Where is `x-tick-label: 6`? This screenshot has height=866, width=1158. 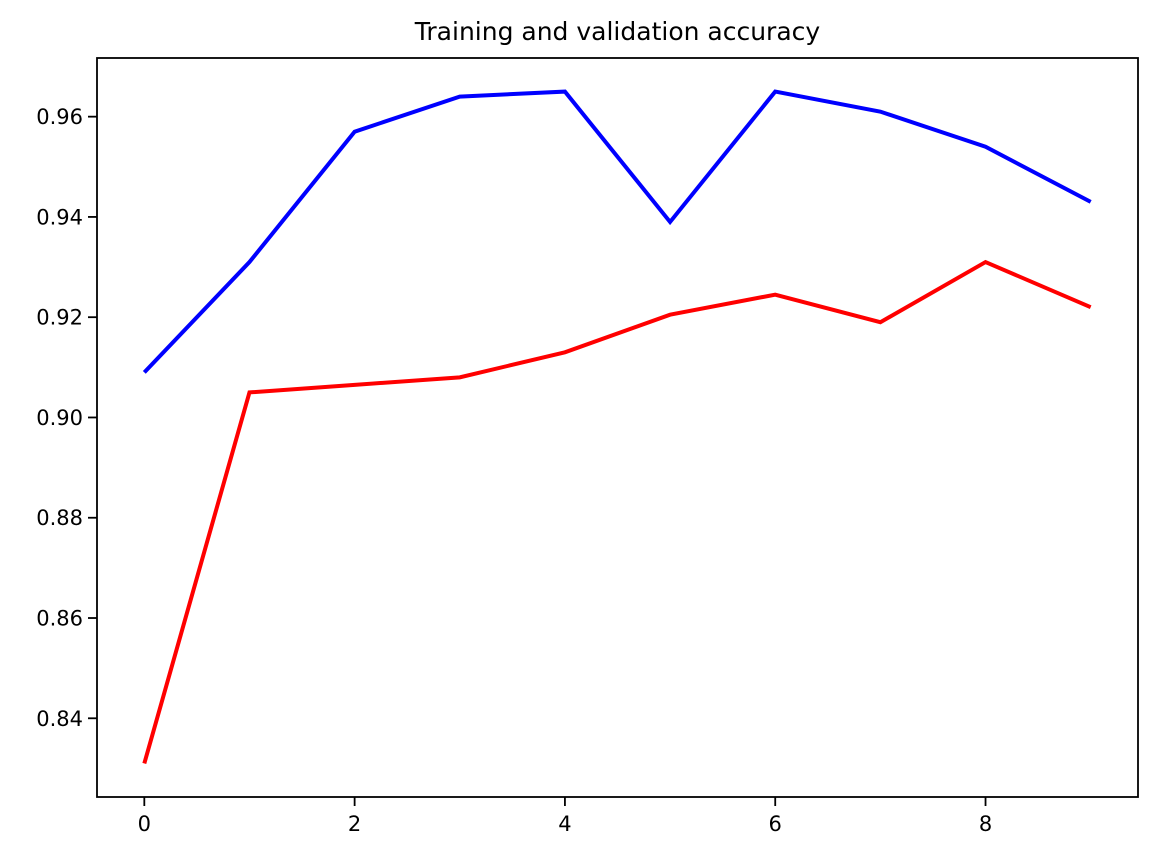
x-tick-label: 6 is located at coordinates (775, 824).